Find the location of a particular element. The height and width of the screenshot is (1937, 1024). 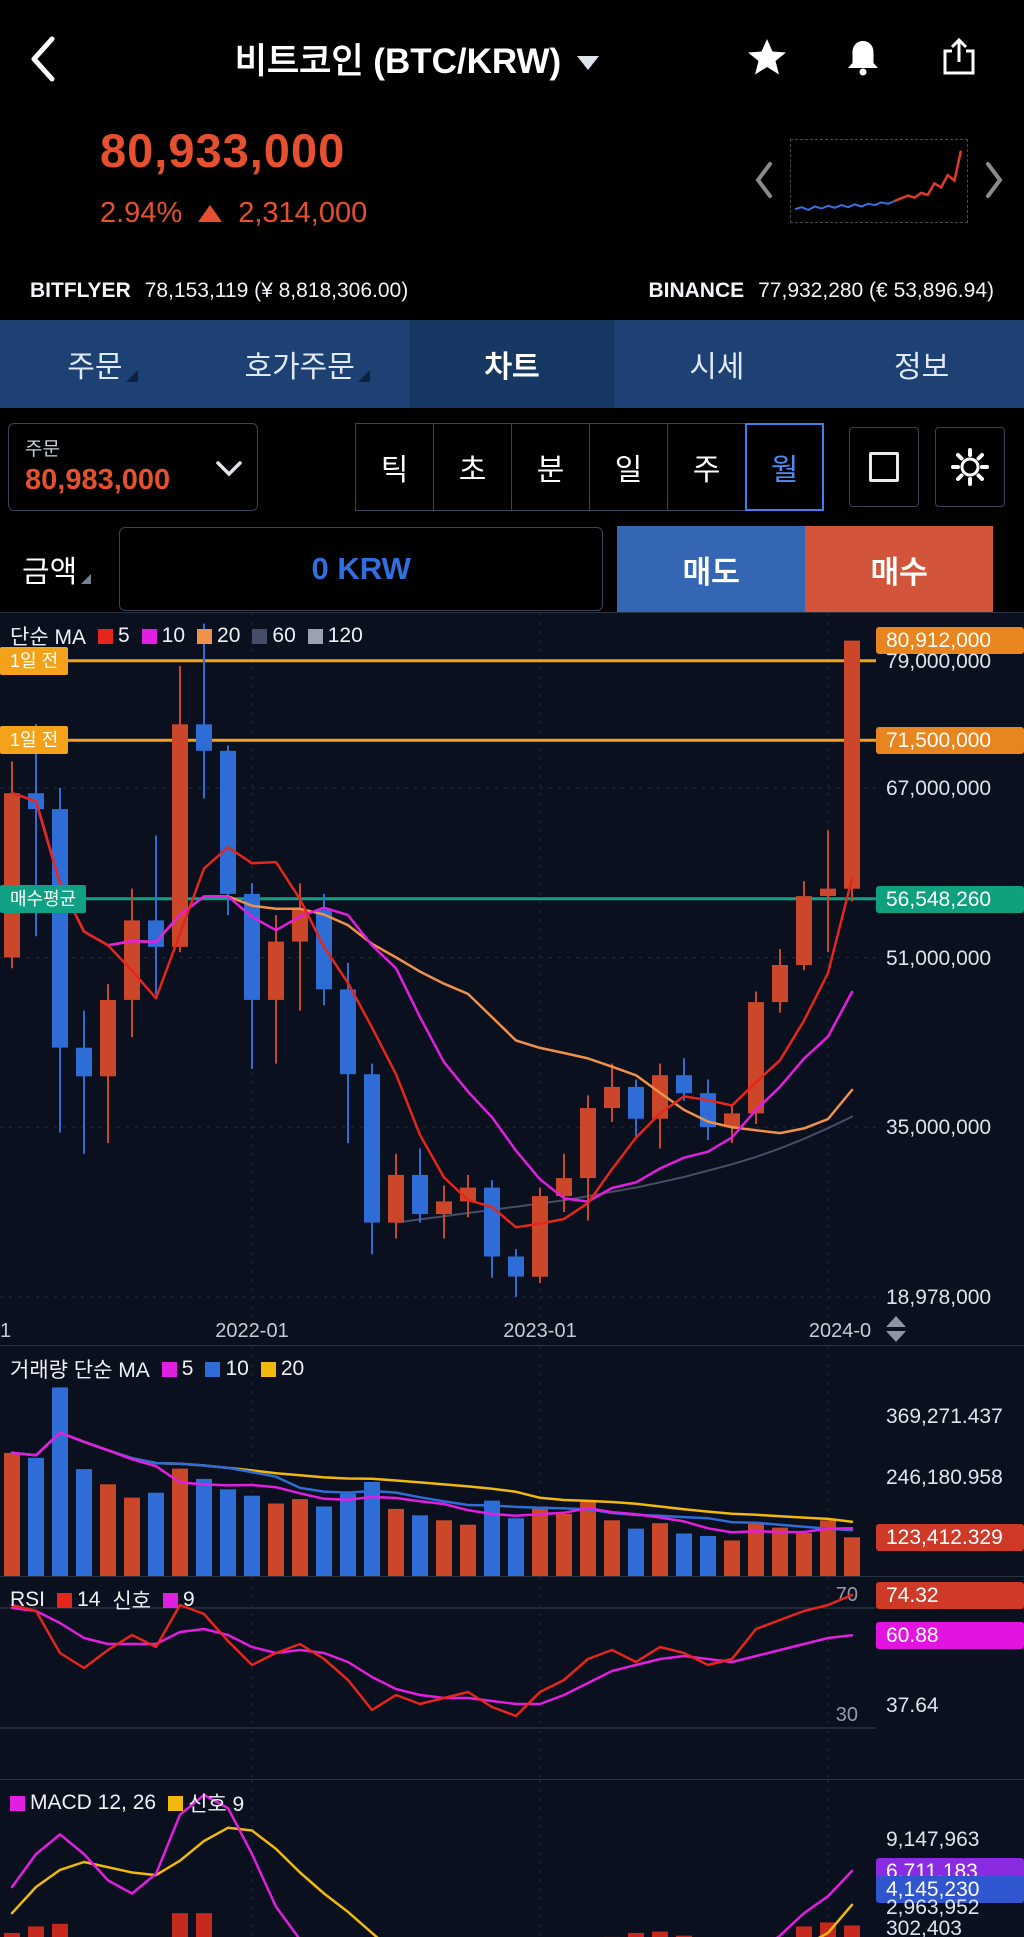

tab-quotes: 시세 is located at coordinates (717, 367).